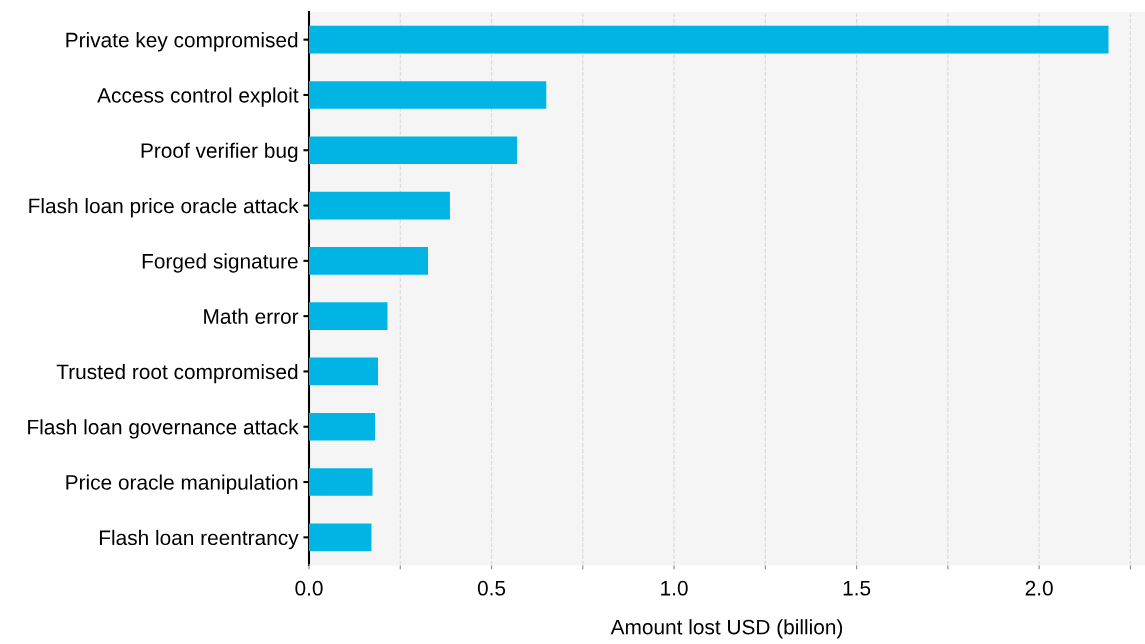 This screenshot has width=1145, height=644. What do you see at coordinates (1039, 588) in the screenshot?
I see `x-tick-label: 2.0` at bounding box center [1039, 588].